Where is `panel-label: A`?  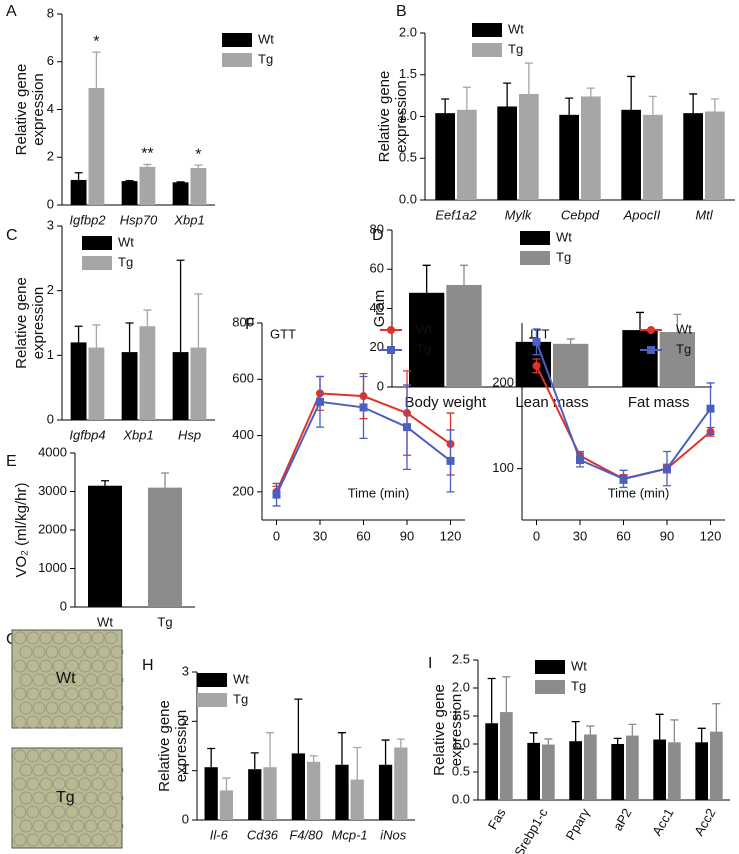
panel-label: A is located at coordinates (11, 11).